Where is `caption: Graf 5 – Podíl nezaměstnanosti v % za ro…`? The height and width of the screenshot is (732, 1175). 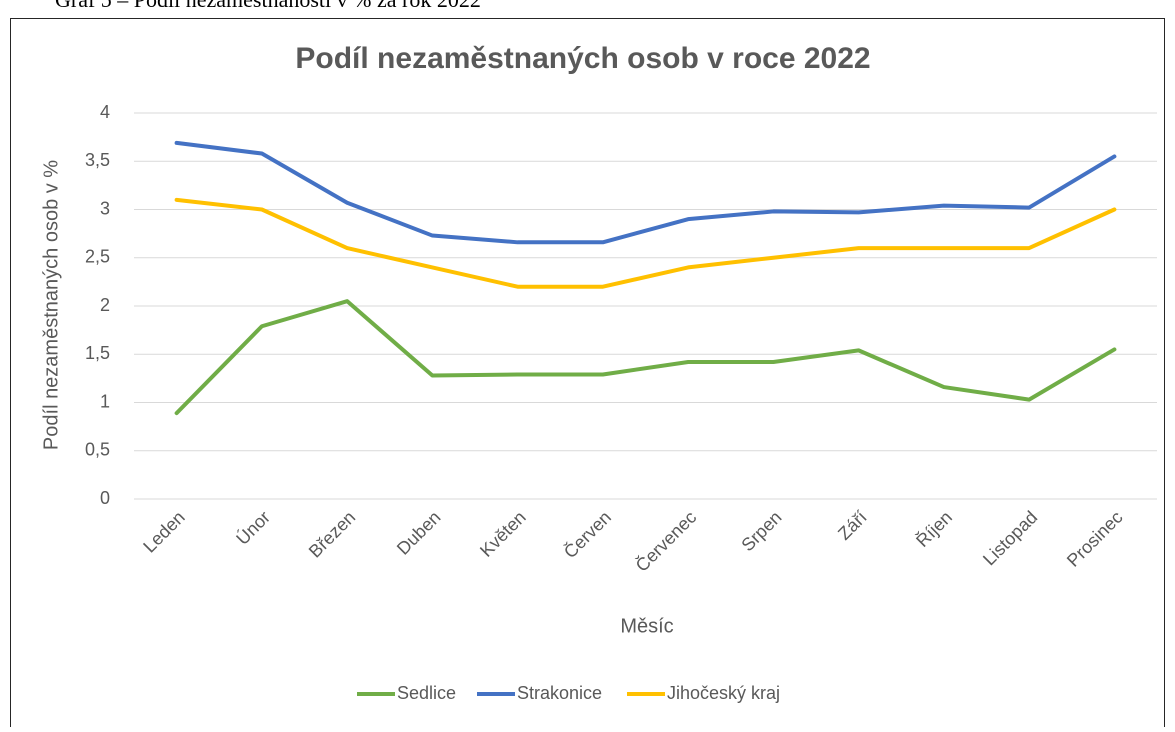 caption: Graf 5 – Podíl nezaměstnanosti v % za ro… is located at coordinates (268, 6).